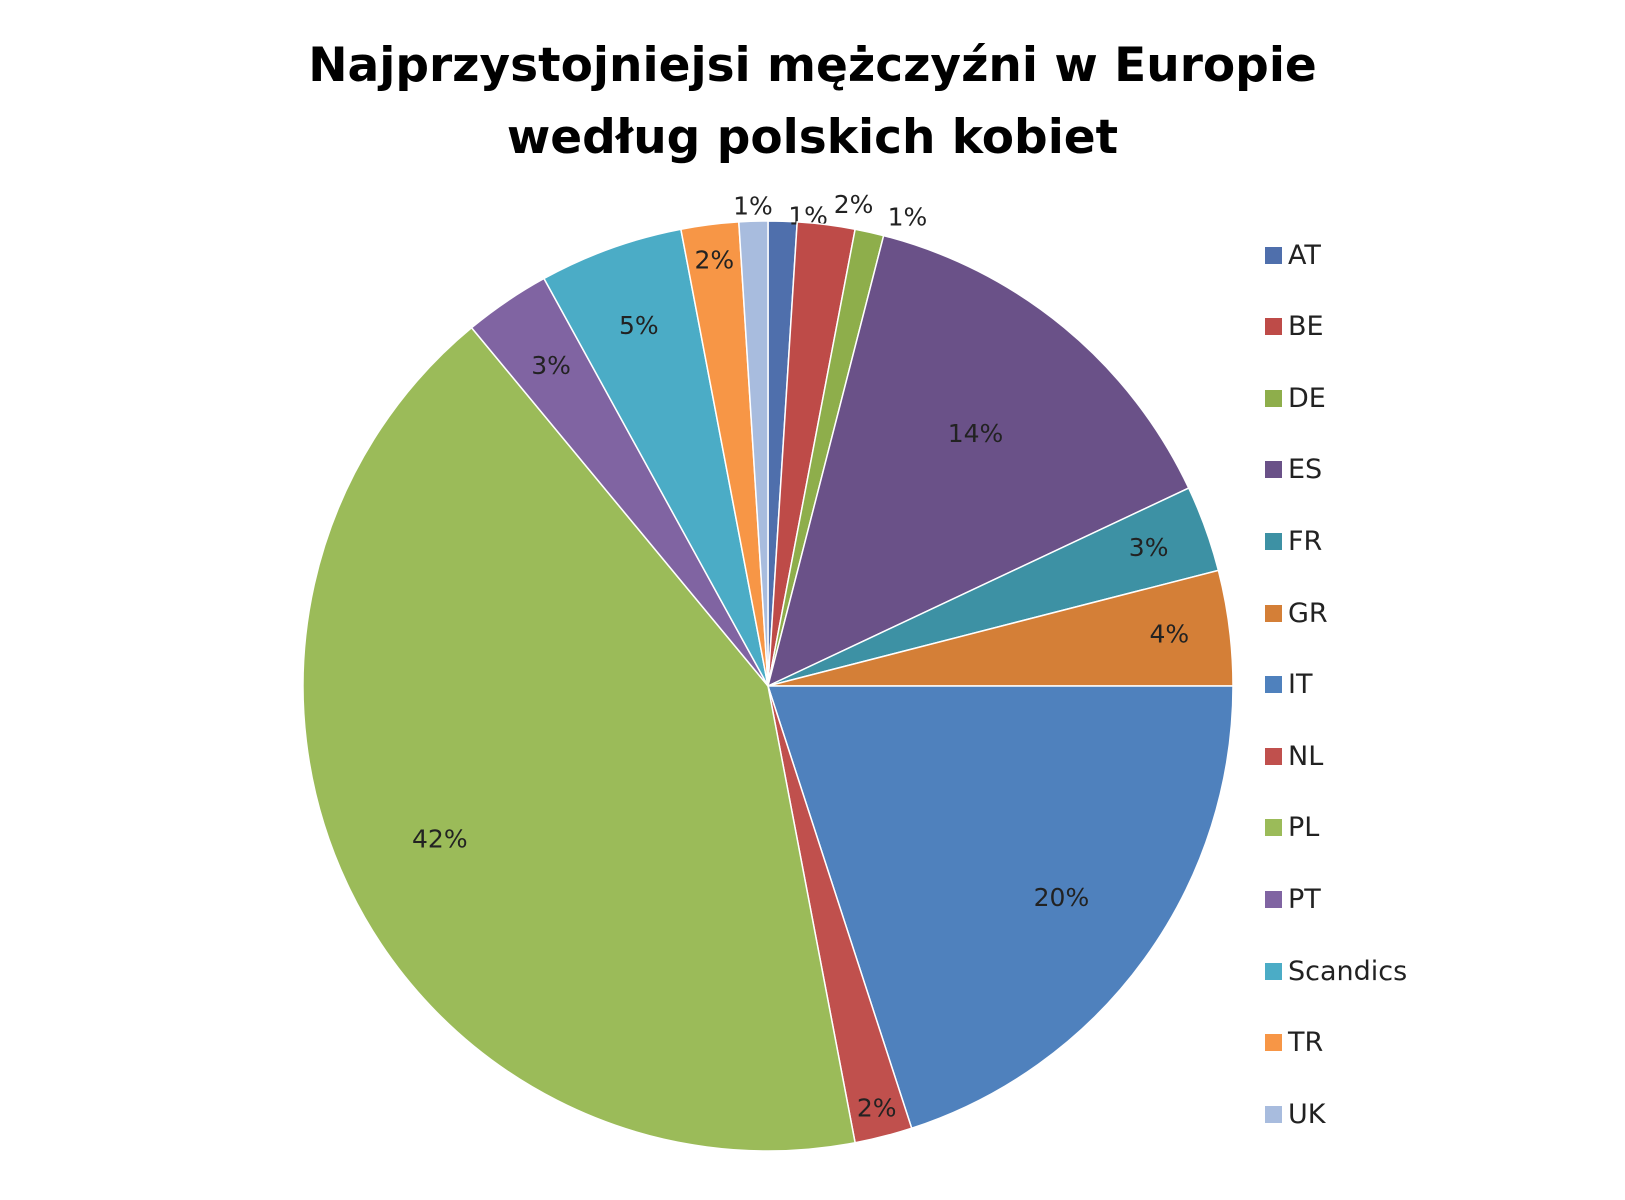  I want to click on legend-item-scandics: Scandics, so click(1336, 971).